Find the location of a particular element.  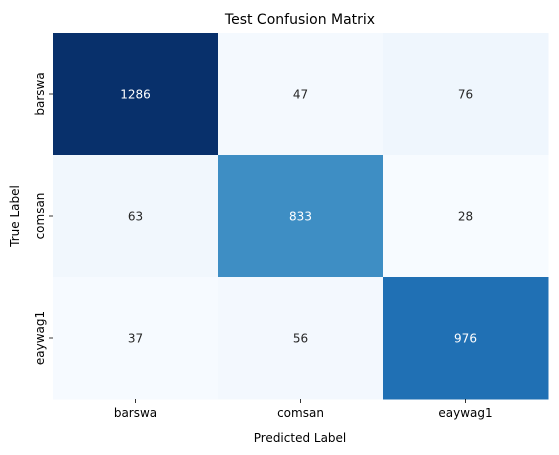

heatmap-cell-barswa-comsan is located at coordinates (301, 94).